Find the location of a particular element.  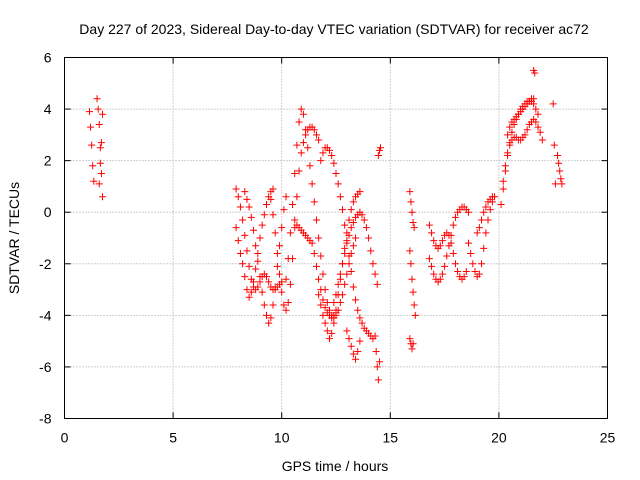

x-tick-label: 10 is located at coordinates (282, 438).